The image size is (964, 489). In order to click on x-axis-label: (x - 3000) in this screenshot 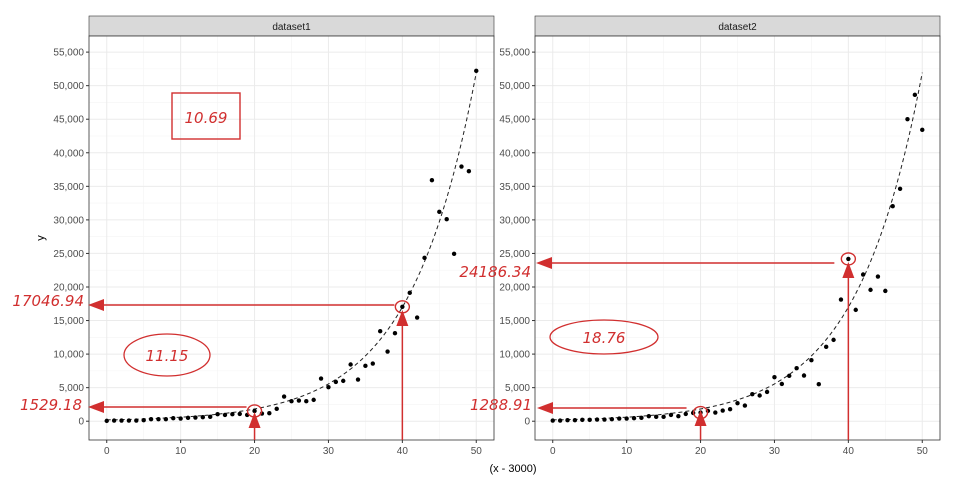, I will do `click(512, 469)`.